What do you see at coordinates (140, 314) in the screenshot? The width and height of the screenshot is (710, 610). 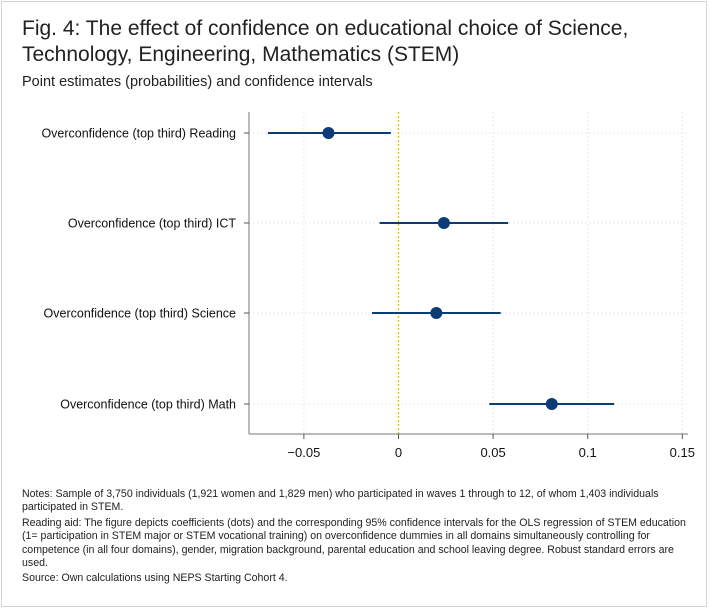 I see `category-label: Overconfidence (top third) Science` at bounding box center [140, 314].